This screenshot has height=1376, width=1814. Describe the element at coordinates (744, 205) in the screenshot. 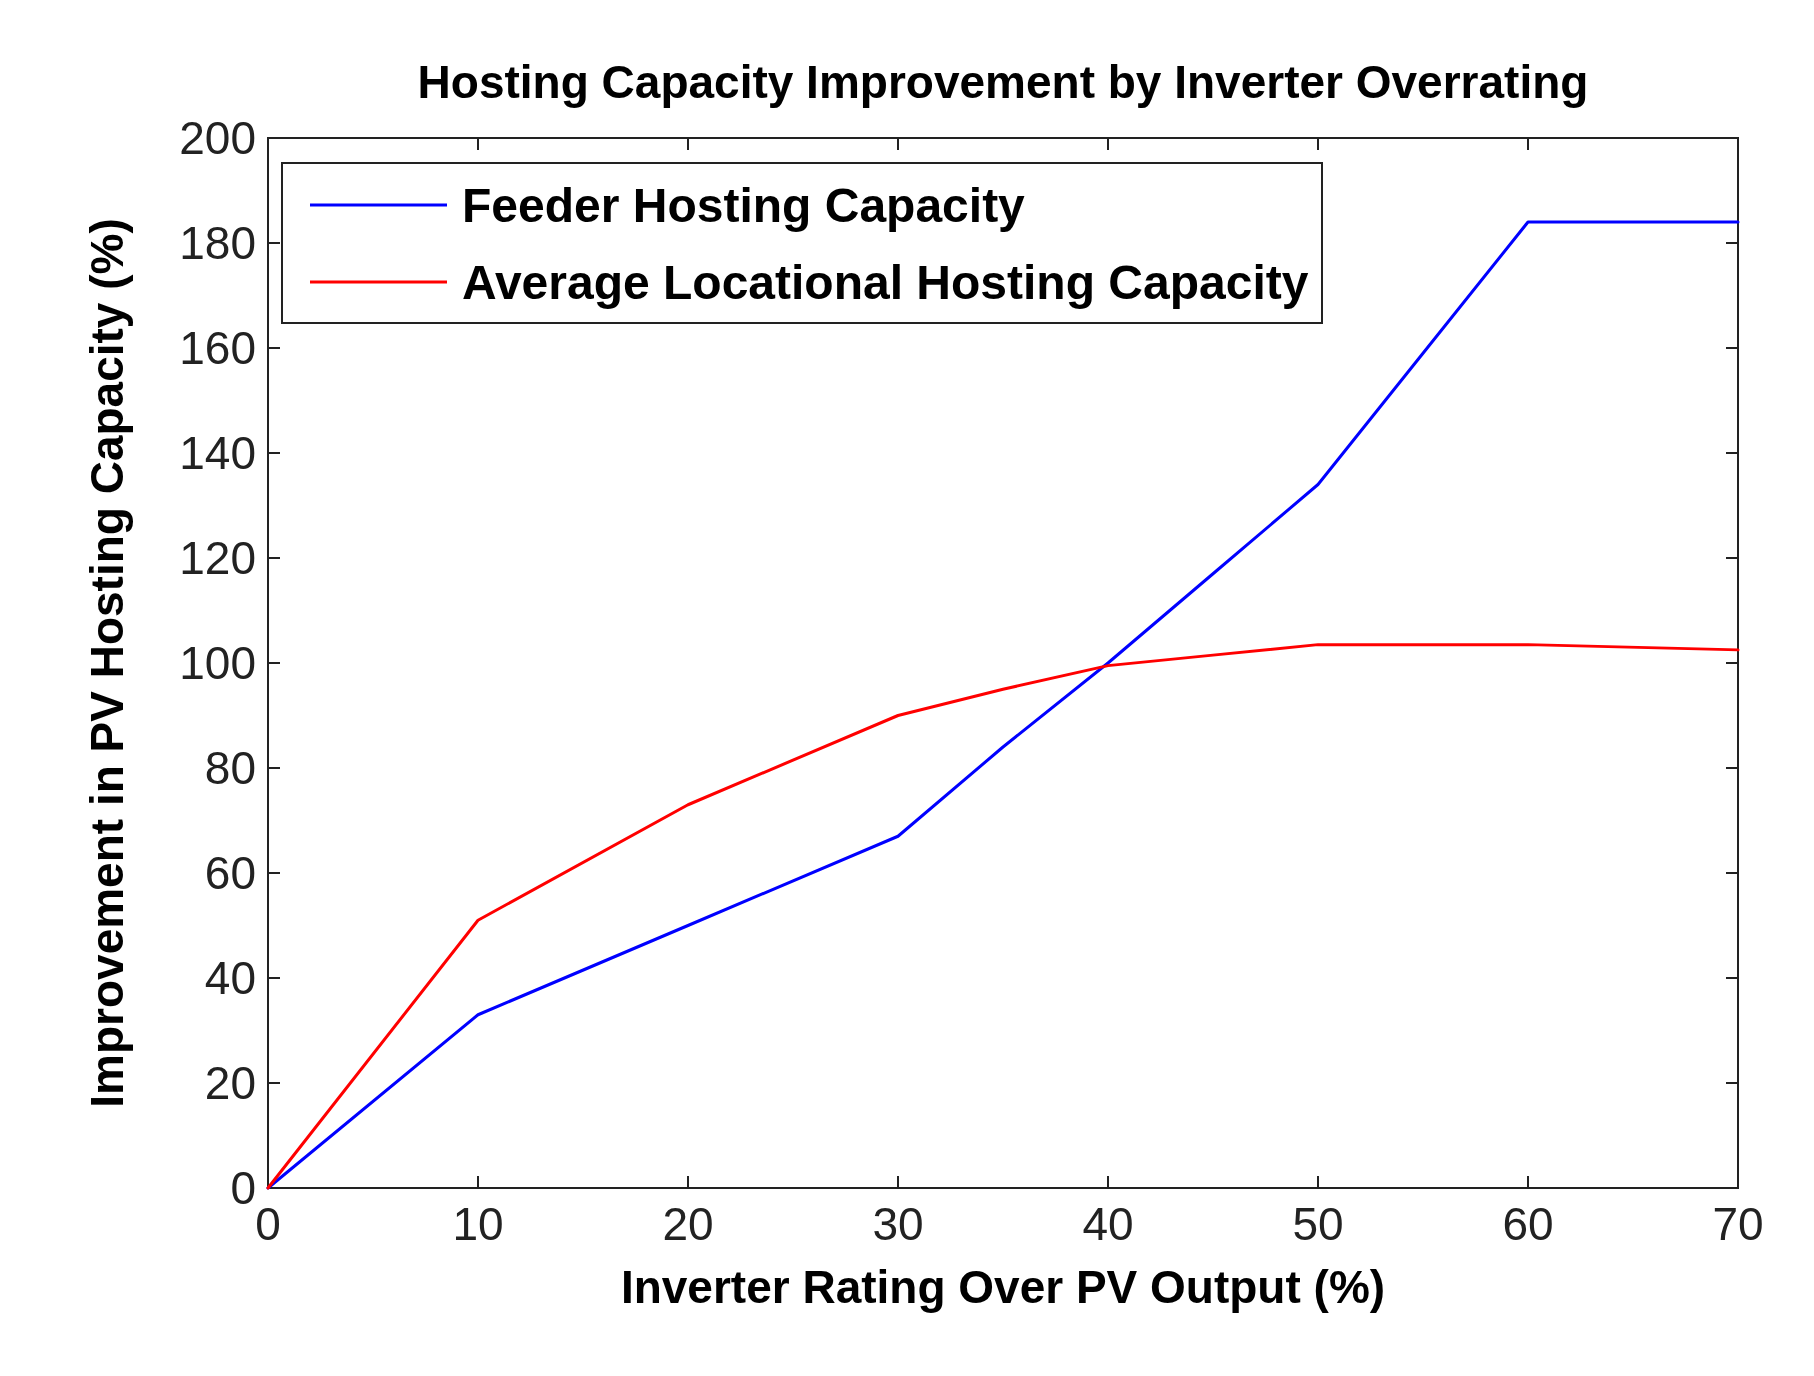

I see `legend-label: Feeder Hosting Capacity` at that location.